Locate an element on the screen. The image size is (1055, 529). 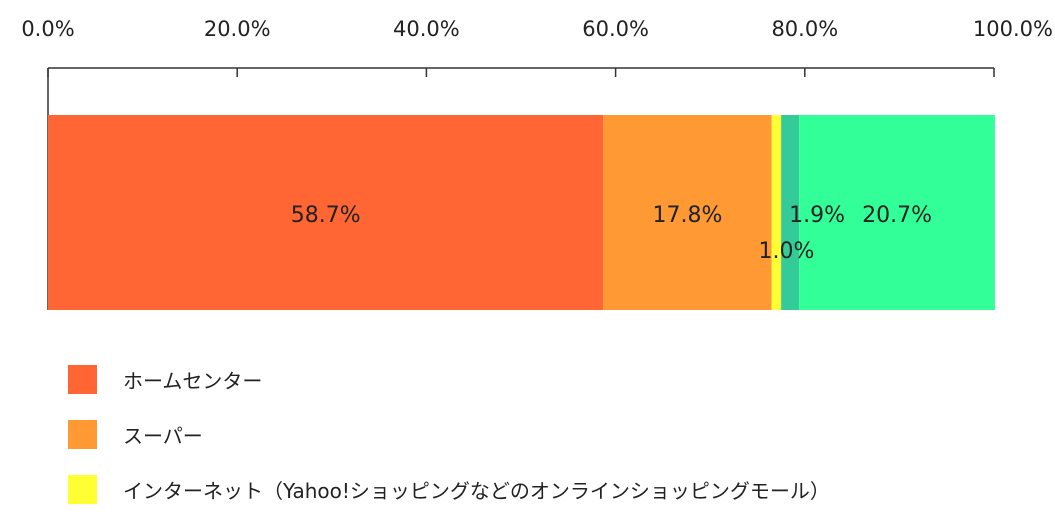
legend-item-internet: インターネット（Yahoo!ショッピングなどのオンラインショッピングモール） is located at coordinates (449, 489).